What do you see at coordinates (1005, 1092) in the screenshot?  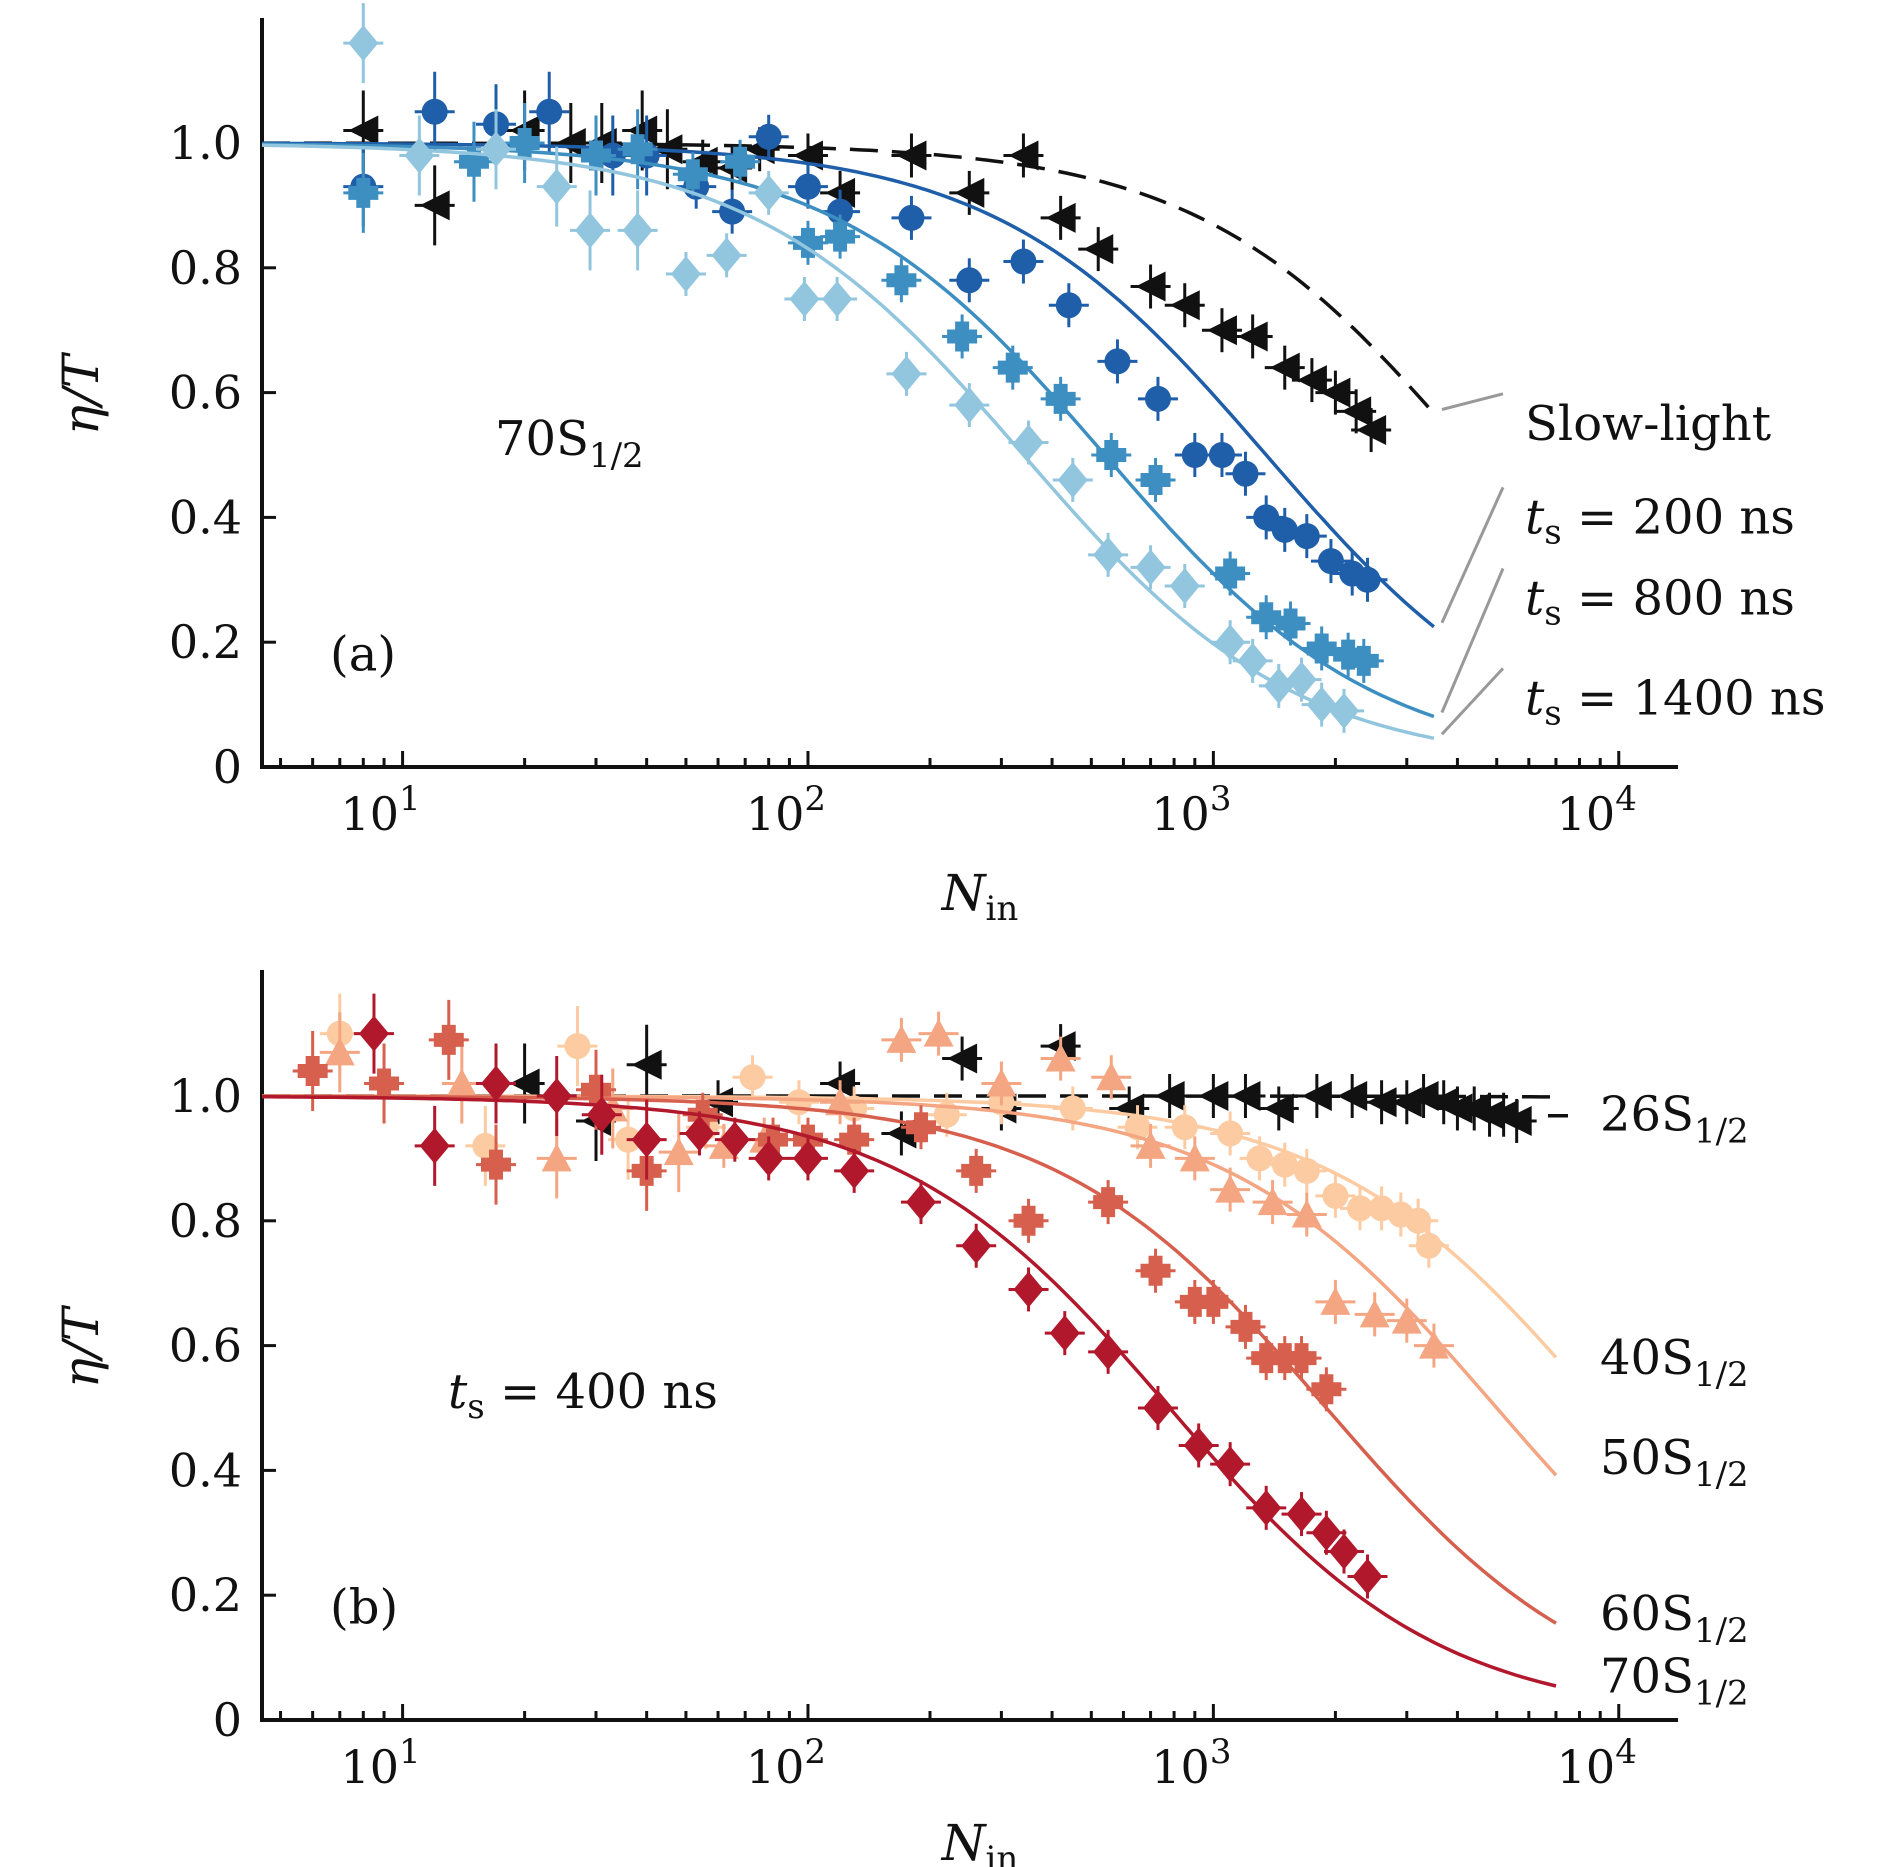 I see `series-0: 26S1/2` at bounding box center [1005, 1092].